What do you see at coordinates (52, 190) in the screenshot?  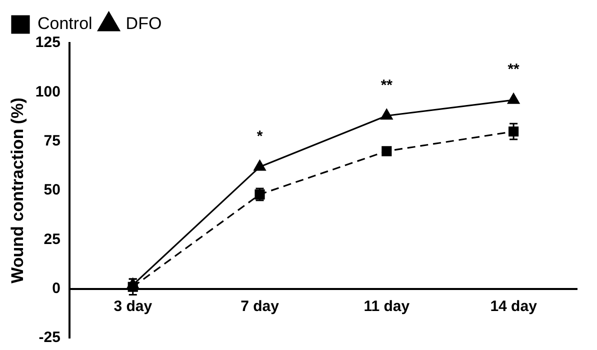 I see `y-tick-label: 50` at bounding box center [52, 190].